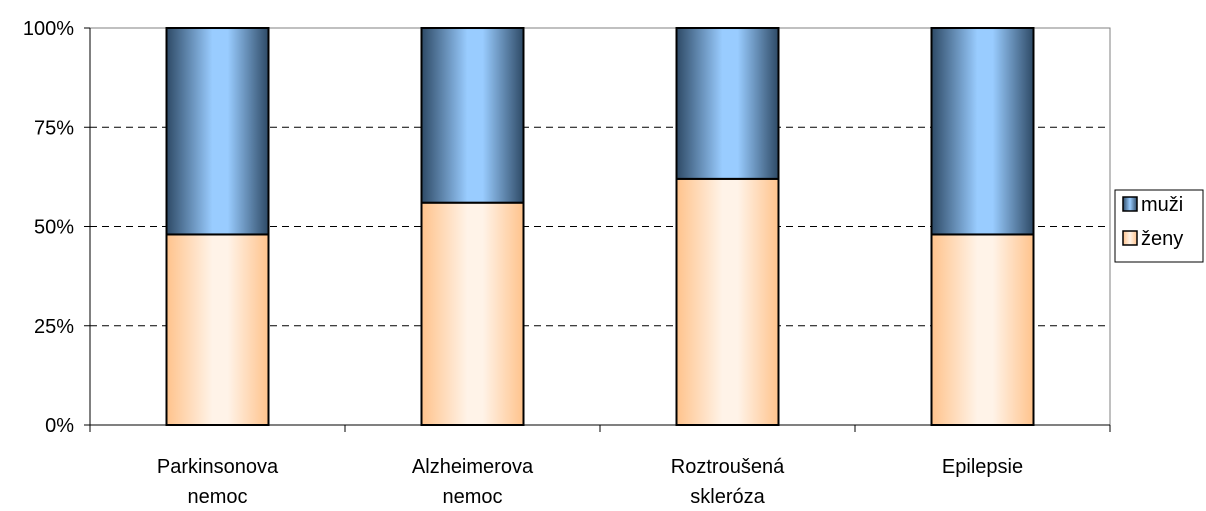 The width and height of the screenshot is (1206, 511). What do you see at coordinates (982, 467) in the screenshot?
I see `x-category-label: Epilepsie` at bounding box center [982, 467].